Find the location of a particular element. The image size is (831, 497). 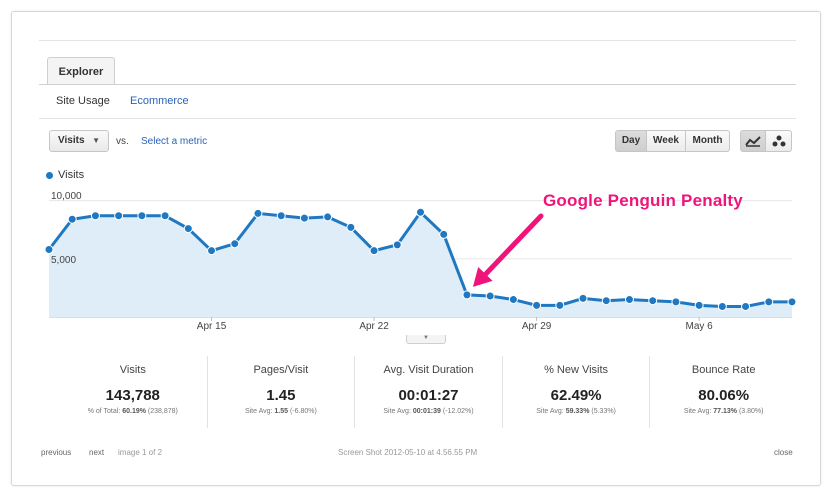

subtab-site-usage: Site Usage is located at coordinates (83, 101).